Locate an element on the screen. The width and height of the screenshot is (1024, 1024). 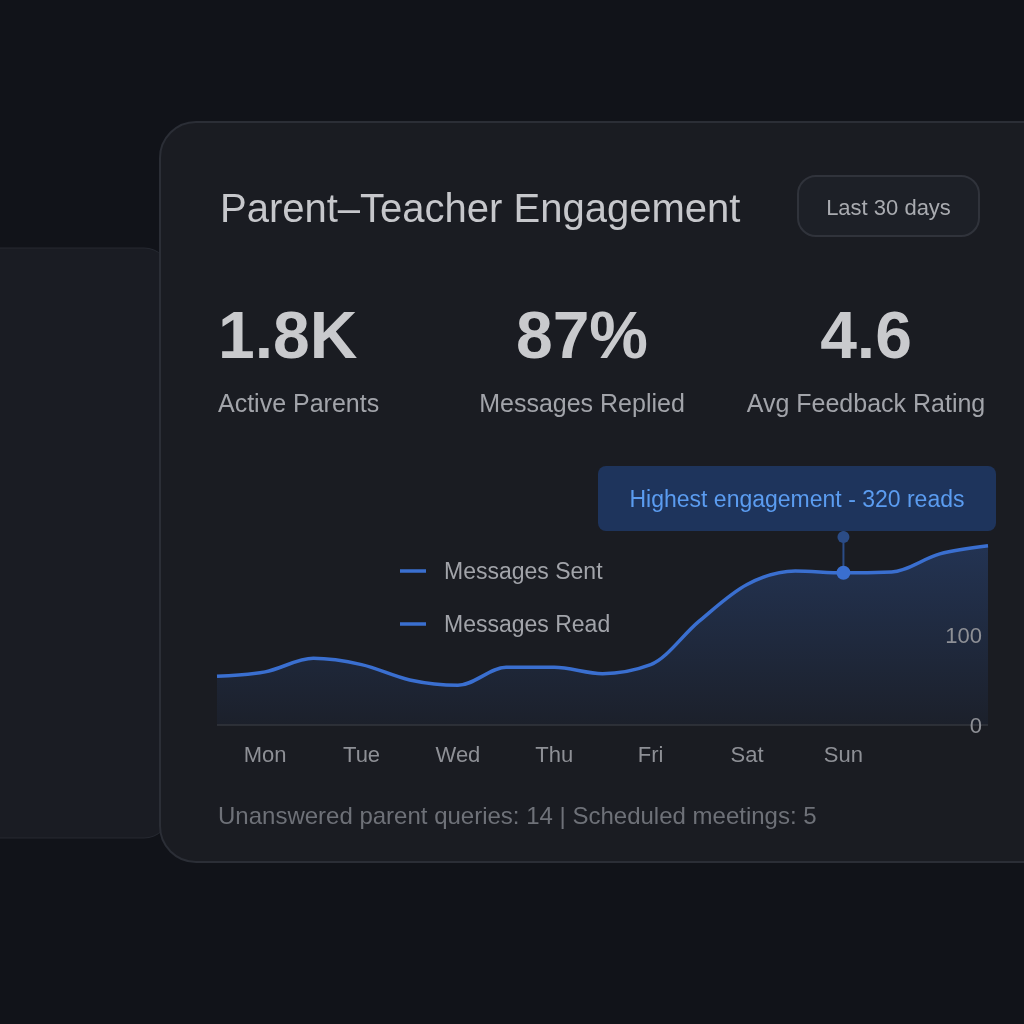
y-tick-label: 100 is located at coordinates (963, 635).